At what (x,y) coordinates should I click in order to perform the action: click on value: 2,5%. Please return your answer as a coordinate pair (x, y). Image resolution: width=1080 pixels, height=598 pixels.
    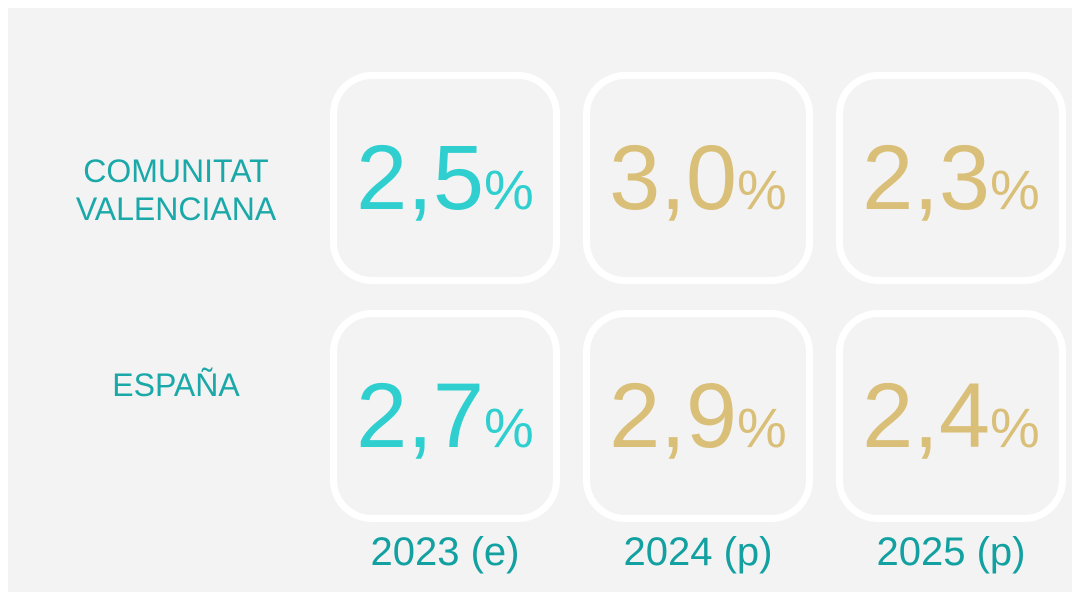
    Looking at the image, I should click on (445, 178).